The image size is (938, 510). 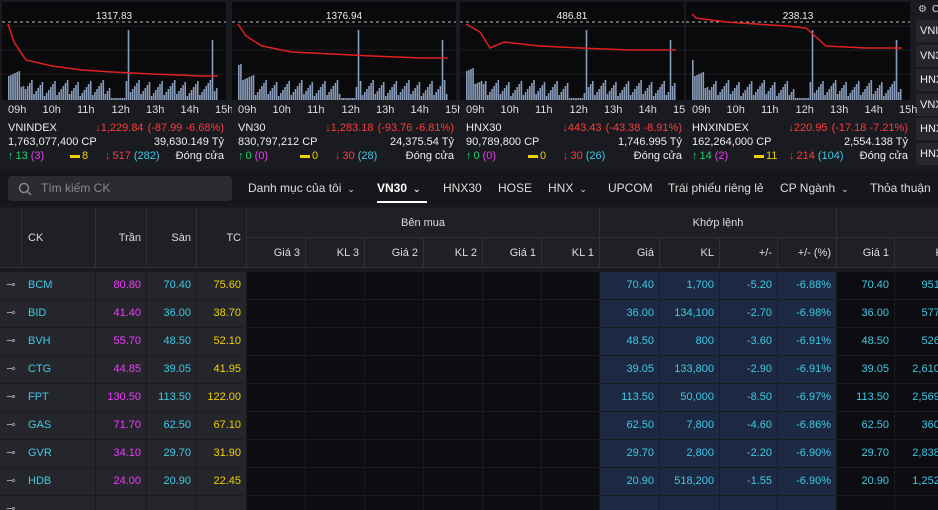 What do you see at coordinates (394, 253) in the screenshot?
I see `column-header: Giá 2` at bounding box center [394, 253].